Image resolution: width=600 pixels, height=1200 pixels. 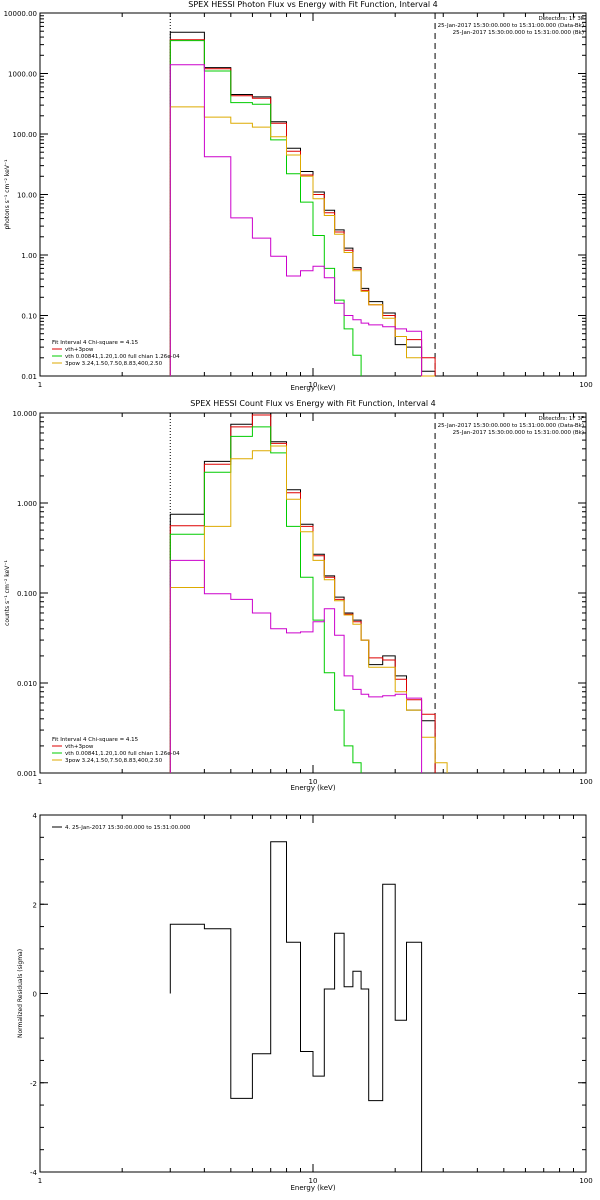 I want to click on y-tick-label: 10.00, so click(x=27, y=196).